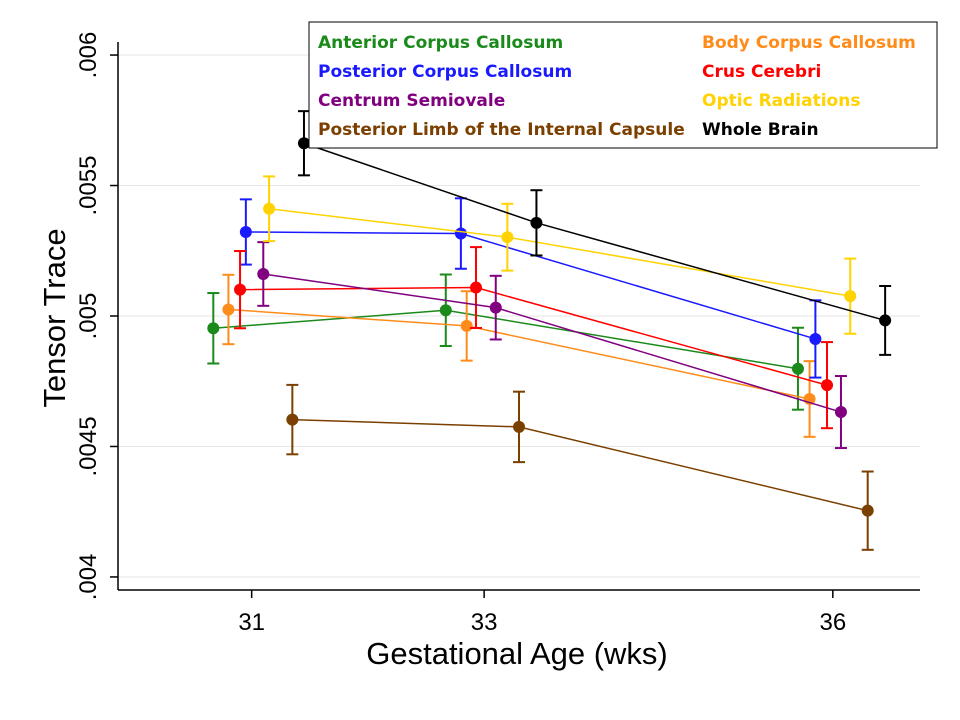 This screenshot has height=720, width=960. Describe the element at coordinates (411, 101) in the screenshot. I see `legend-entry: Centrum Semiovale` at that location.